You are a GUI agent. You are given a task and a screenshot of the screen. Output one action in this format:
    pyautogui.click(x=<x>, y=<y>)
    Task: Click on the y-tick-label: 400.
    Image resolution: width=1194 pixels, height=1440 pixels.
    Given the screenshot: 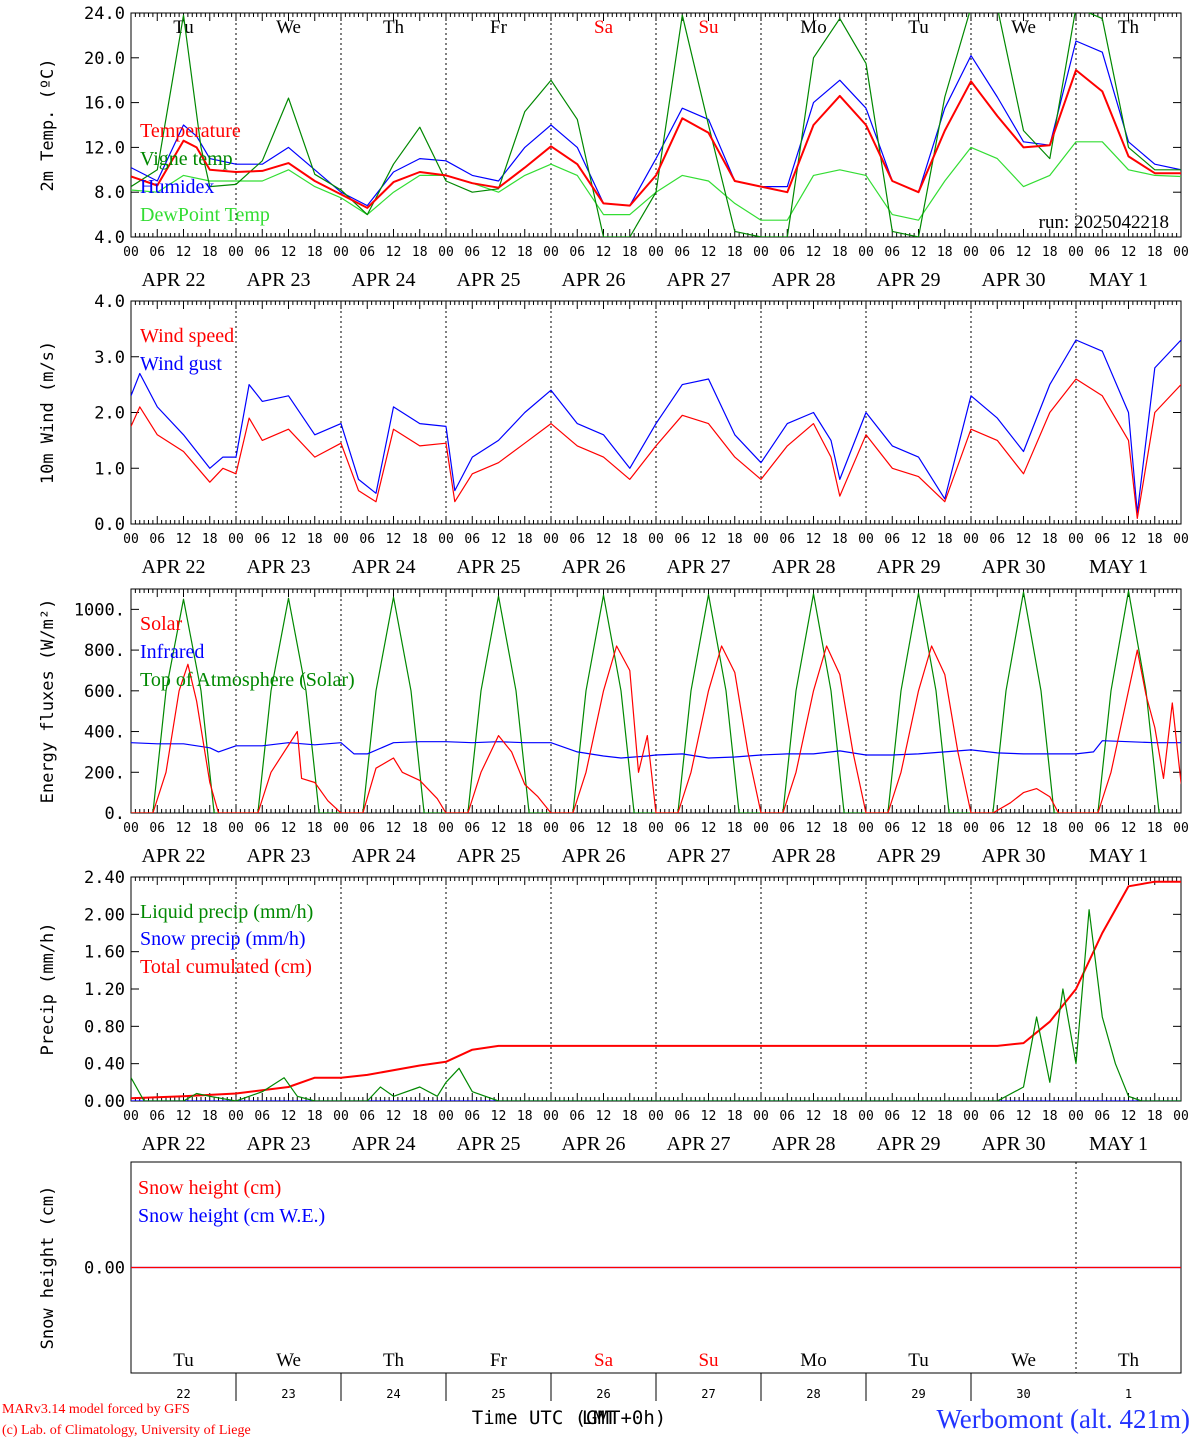 What is the action you would take?
    pyautogui.click(x=104, y=733)
    